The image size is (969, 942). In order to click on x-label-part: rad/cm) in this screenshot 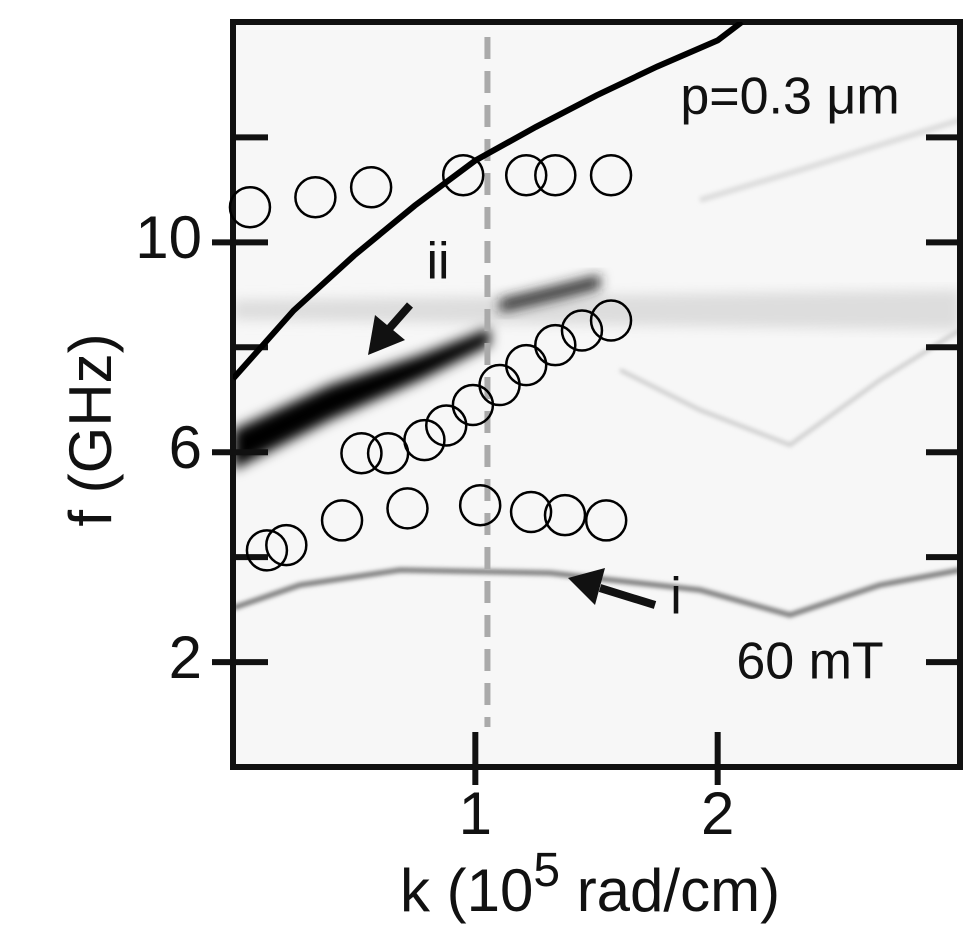, I will do `click(670, 890)`.